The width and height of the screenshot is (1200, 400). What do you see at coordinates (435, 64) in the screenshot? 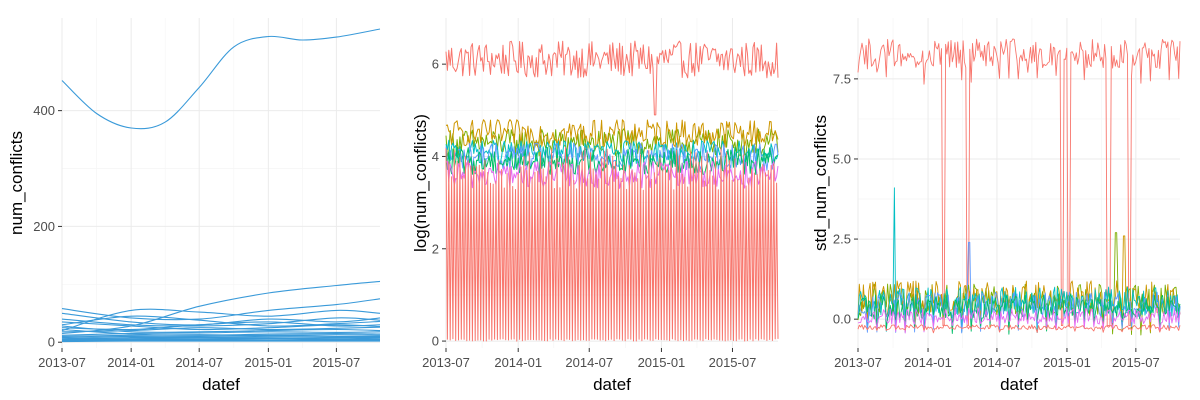
I see `y-tick-label: 6` at bounding box center [435, 64].